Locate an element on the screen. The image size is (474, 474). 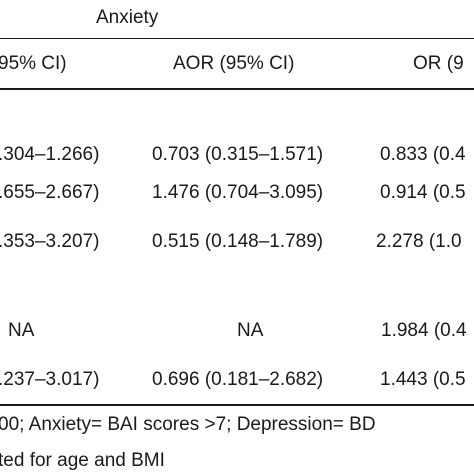
table-cell: 0.696 (0.181–2.682) is located at coordinates (238, 379).